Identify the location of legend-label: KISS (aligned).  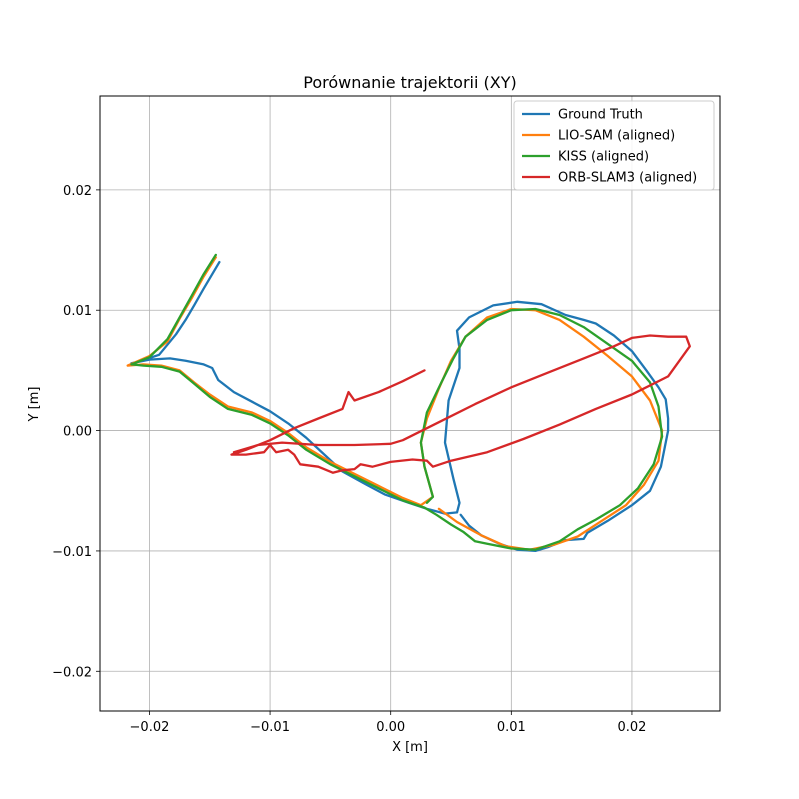
(603, 157).